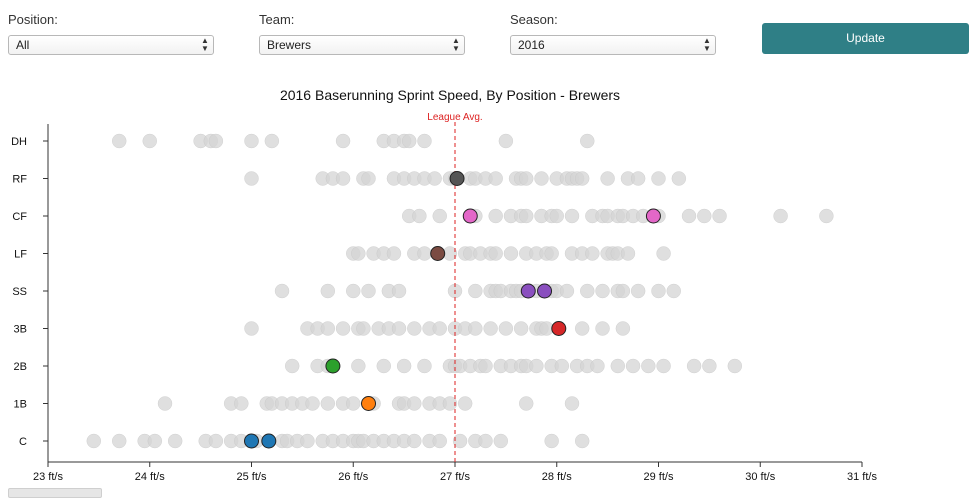 The width and height of the screenshot is (973, 498). What do you see at coordinates (613, 45) in the screenshot?
I see `season-select: 2016 ▲ ▼` at bounding box center [613, 45].